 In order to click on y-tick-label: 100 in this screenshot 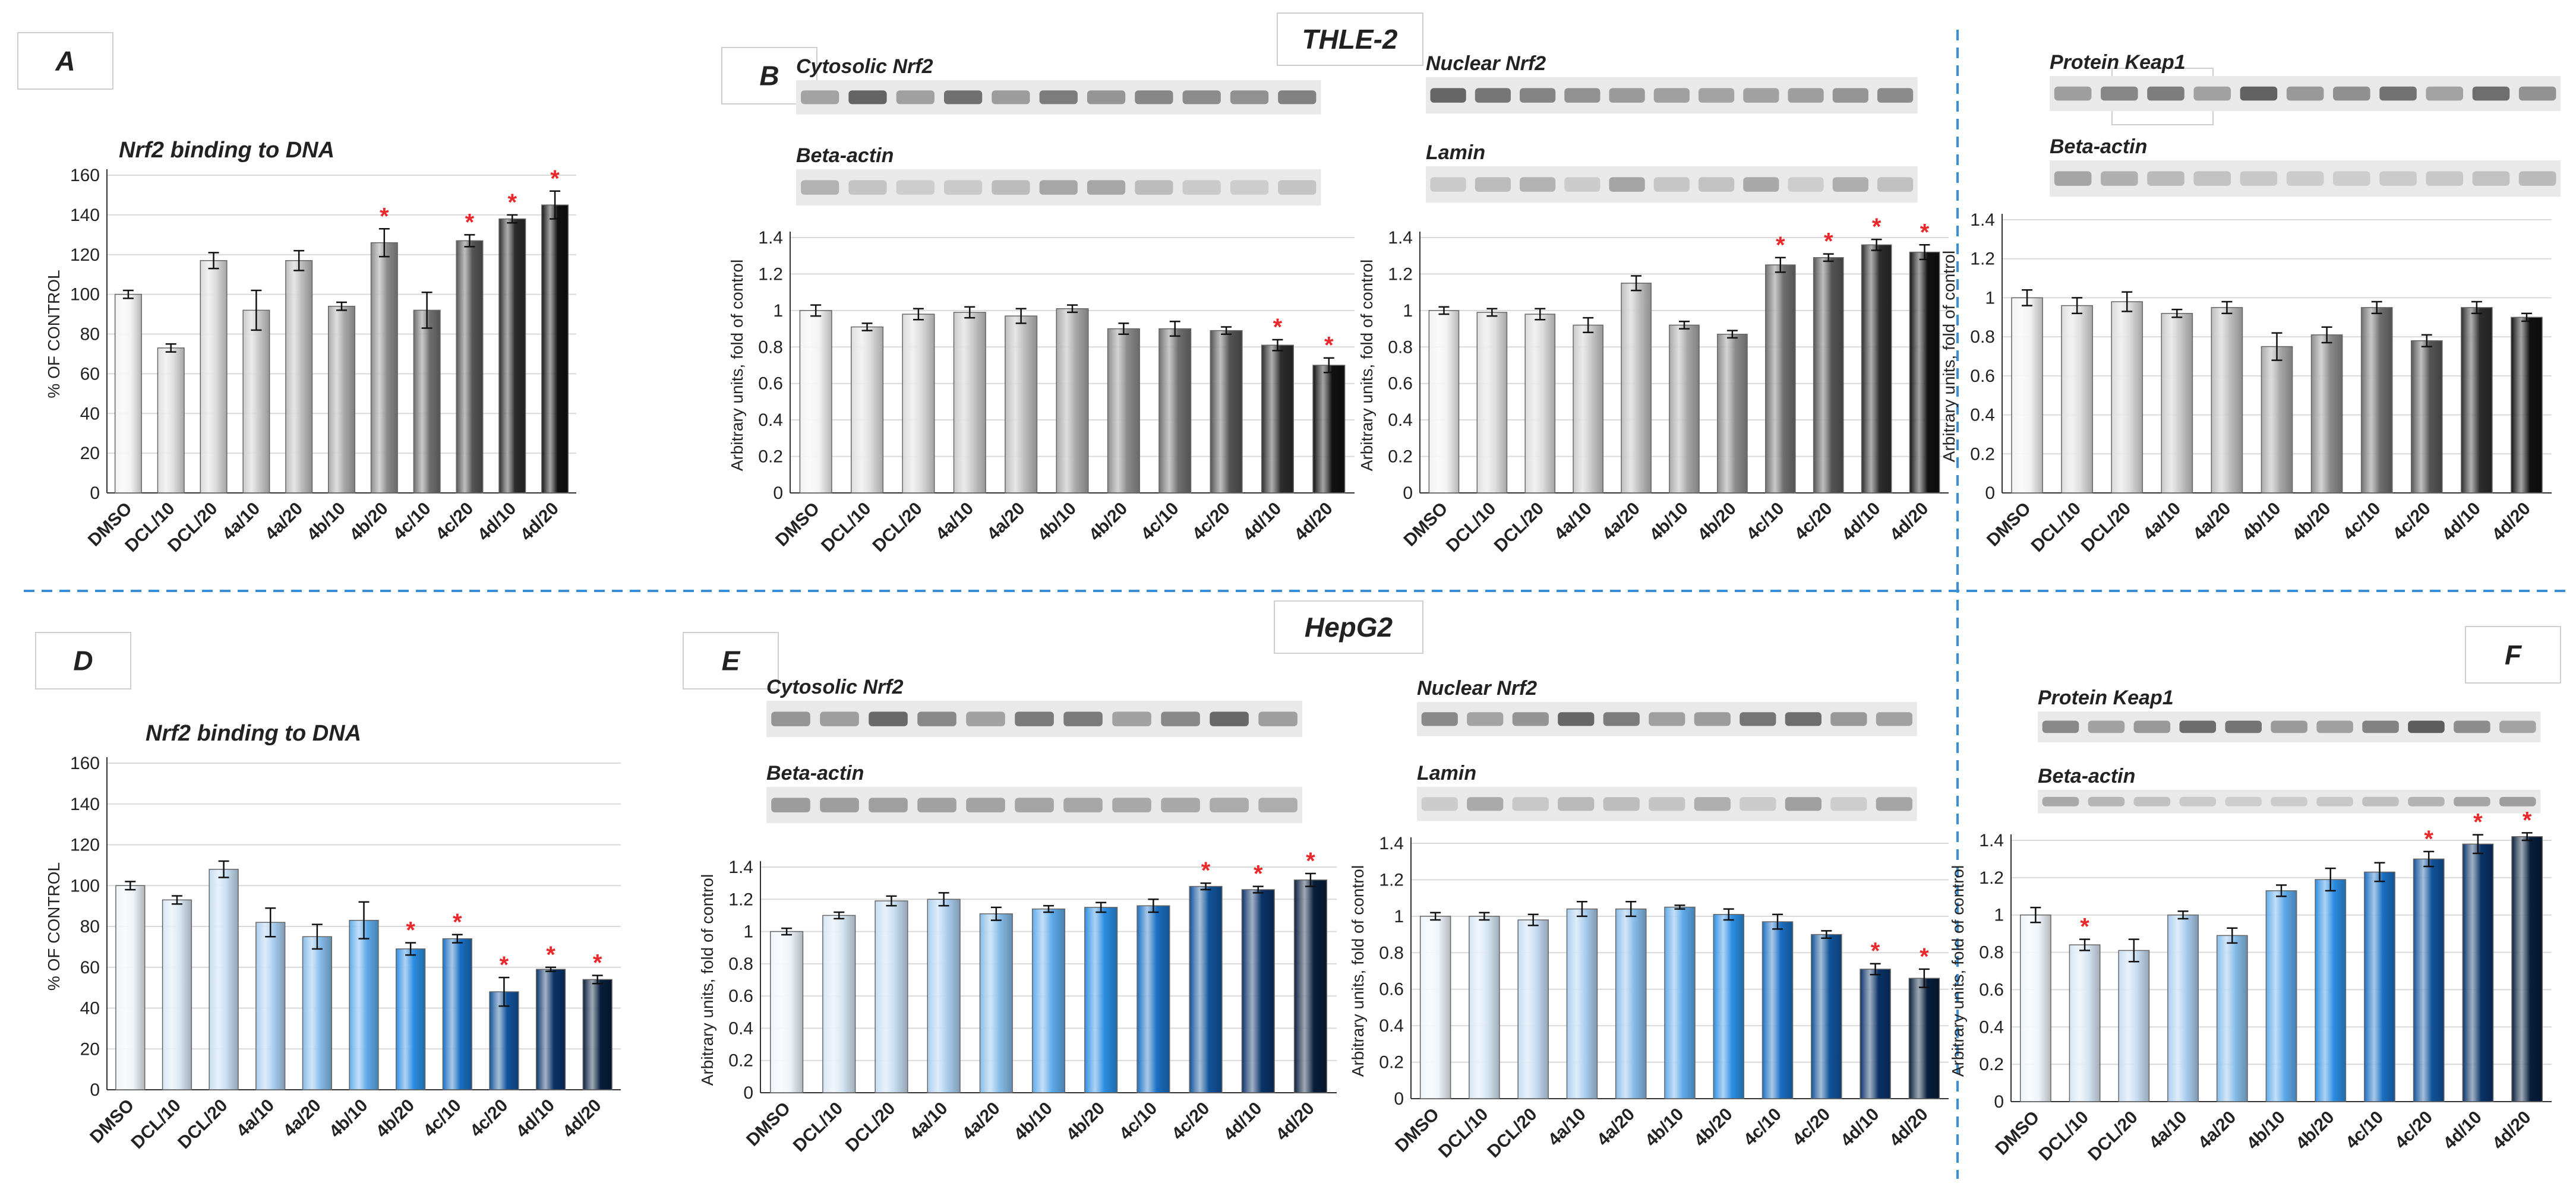, I will do `click(85, 295)`.